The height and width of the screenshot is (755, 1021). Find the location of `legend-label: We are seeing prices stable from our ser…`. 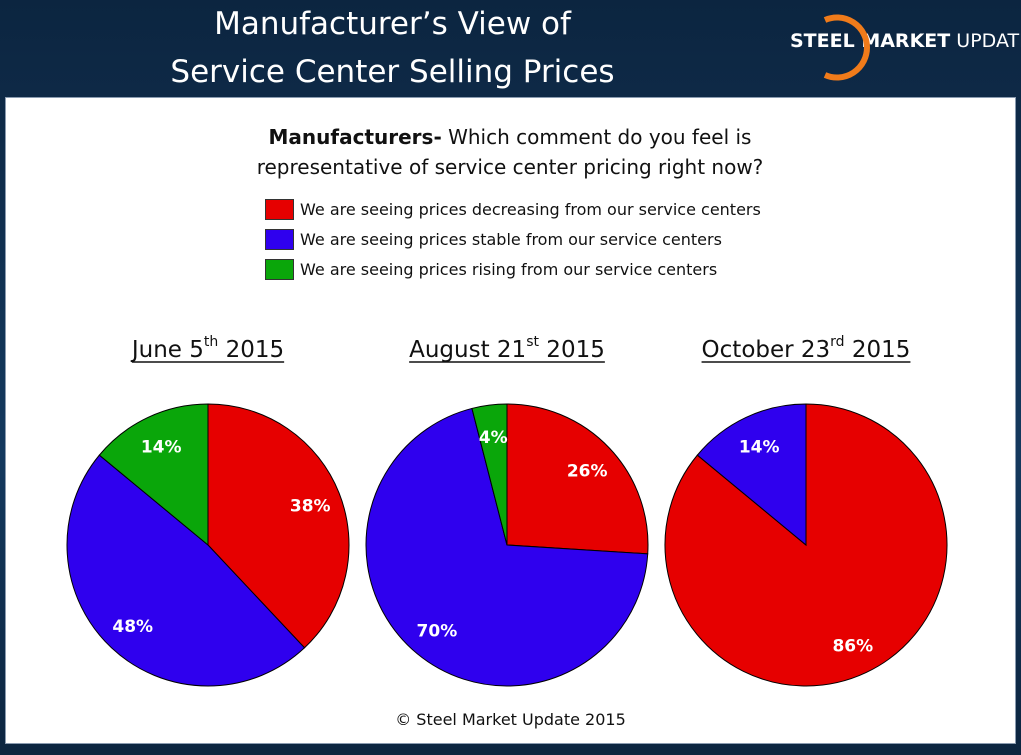

legend-label: We are seeing prices stable from our ser… is located at coordinates (511, 239).